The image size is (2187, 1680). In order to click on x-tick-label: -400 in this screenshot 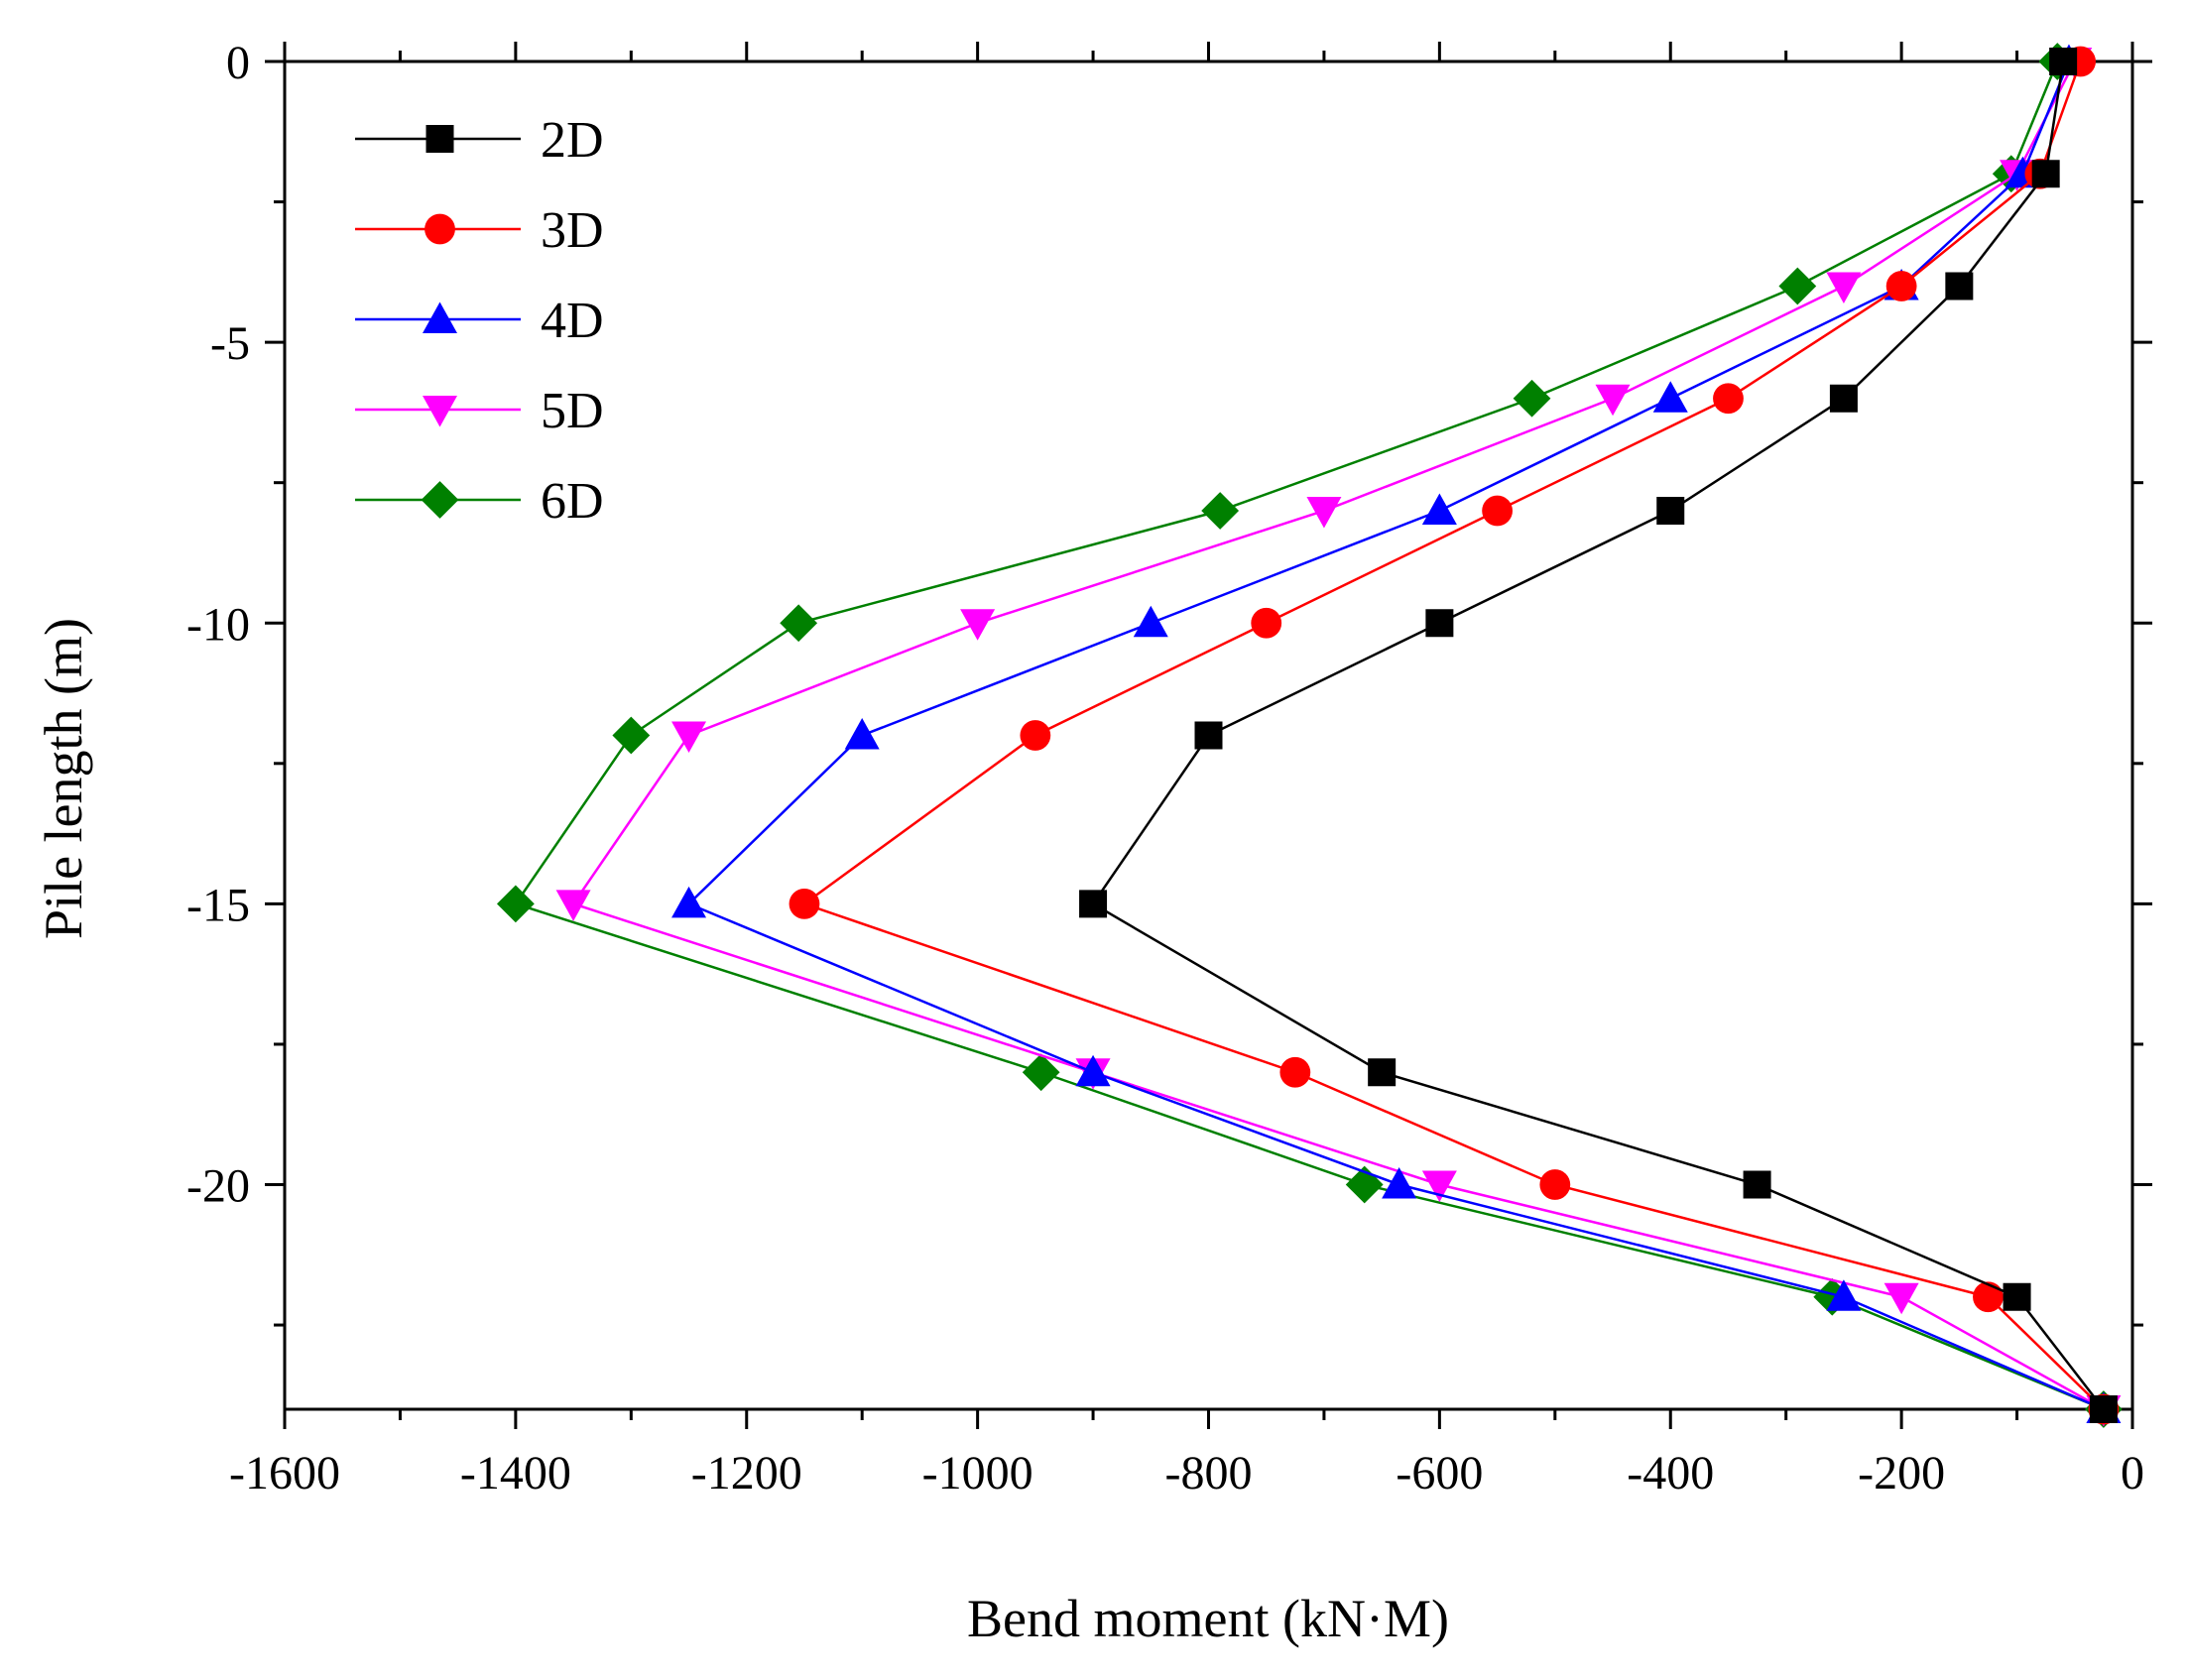, I will do `click(1670, 1473)`.